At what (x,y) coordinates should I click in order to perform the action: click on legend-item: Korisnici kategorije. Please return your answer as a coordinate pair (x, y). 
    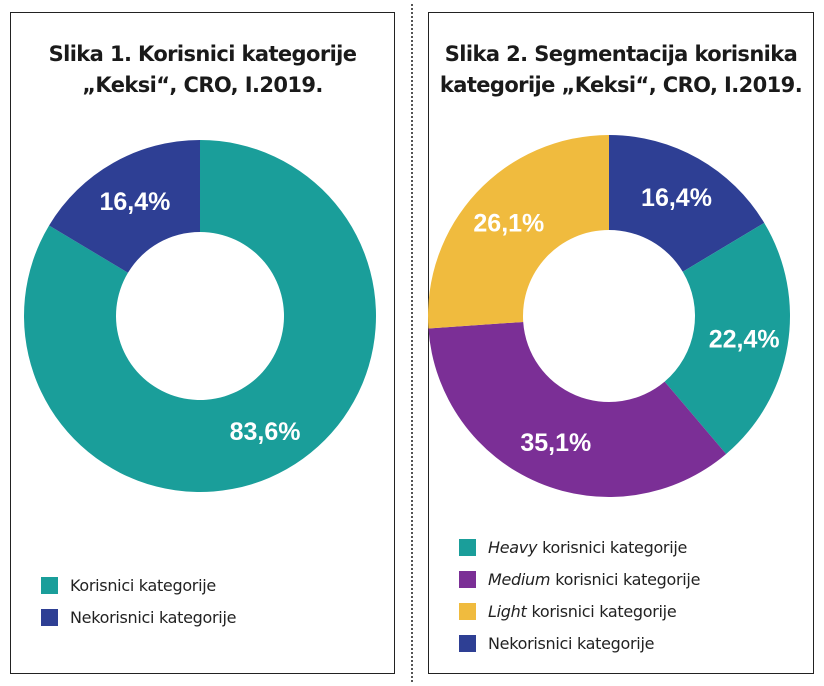
    Looking at the image, I should click on (138, 585).